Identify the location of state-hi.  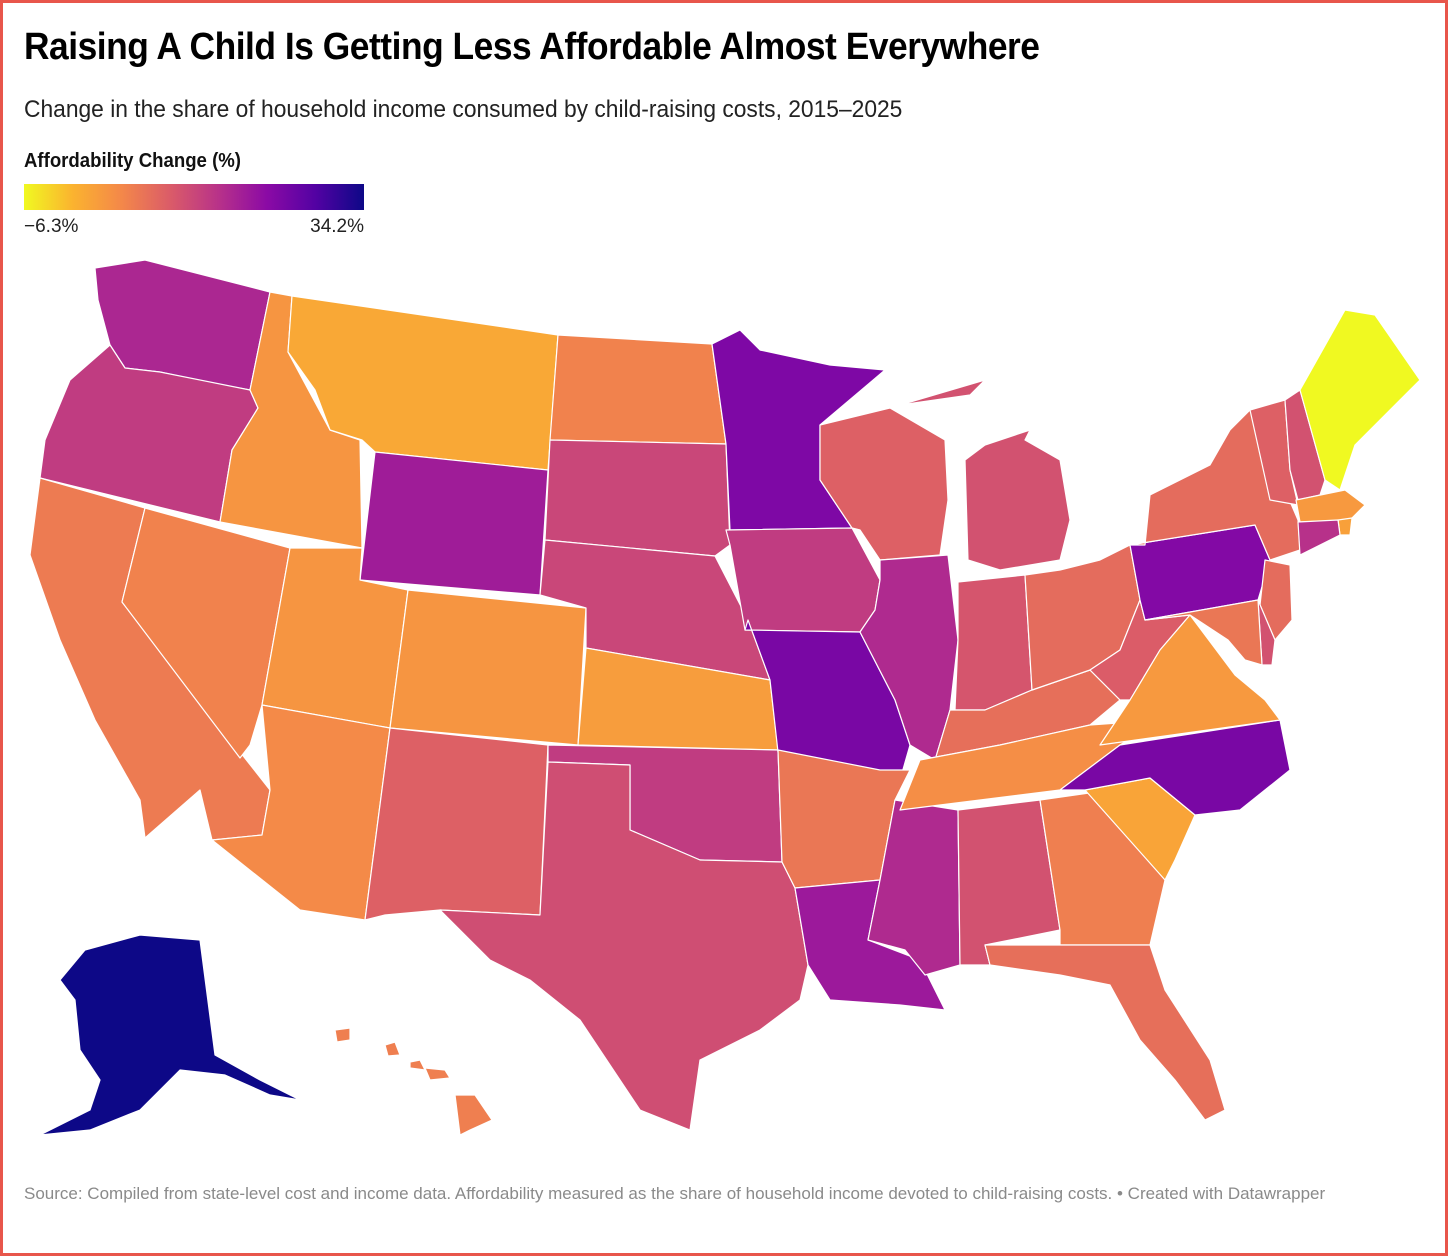
(413, 1081).